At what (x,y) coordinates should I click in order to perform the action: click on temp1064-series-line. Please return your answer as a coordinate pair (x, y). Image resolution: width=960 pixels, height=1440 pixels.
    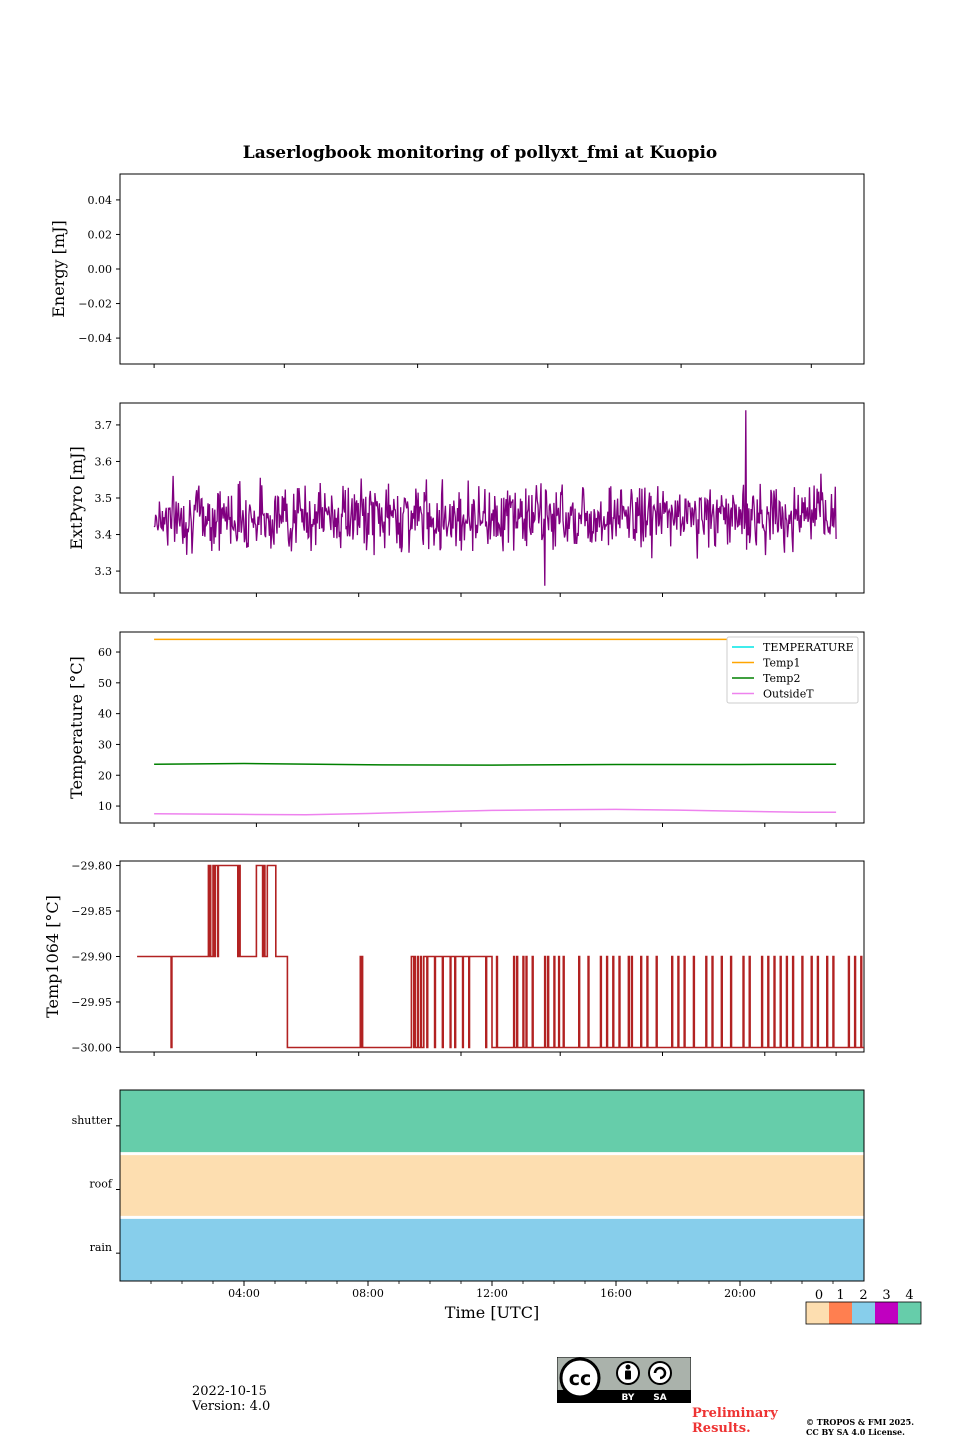
    Looking at the image, I should click on (500, 956).